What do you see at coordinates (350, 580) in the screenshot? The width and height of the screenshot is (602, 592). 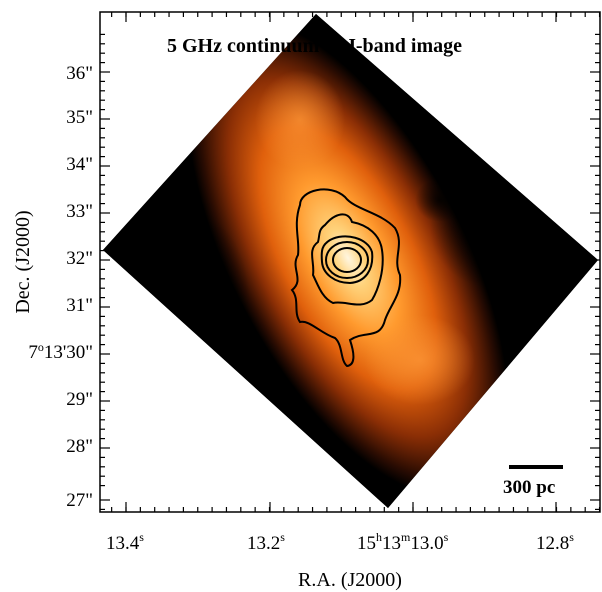 I see `x-axis-title: R.A. (J2000)` at bounding box center [350, 580].